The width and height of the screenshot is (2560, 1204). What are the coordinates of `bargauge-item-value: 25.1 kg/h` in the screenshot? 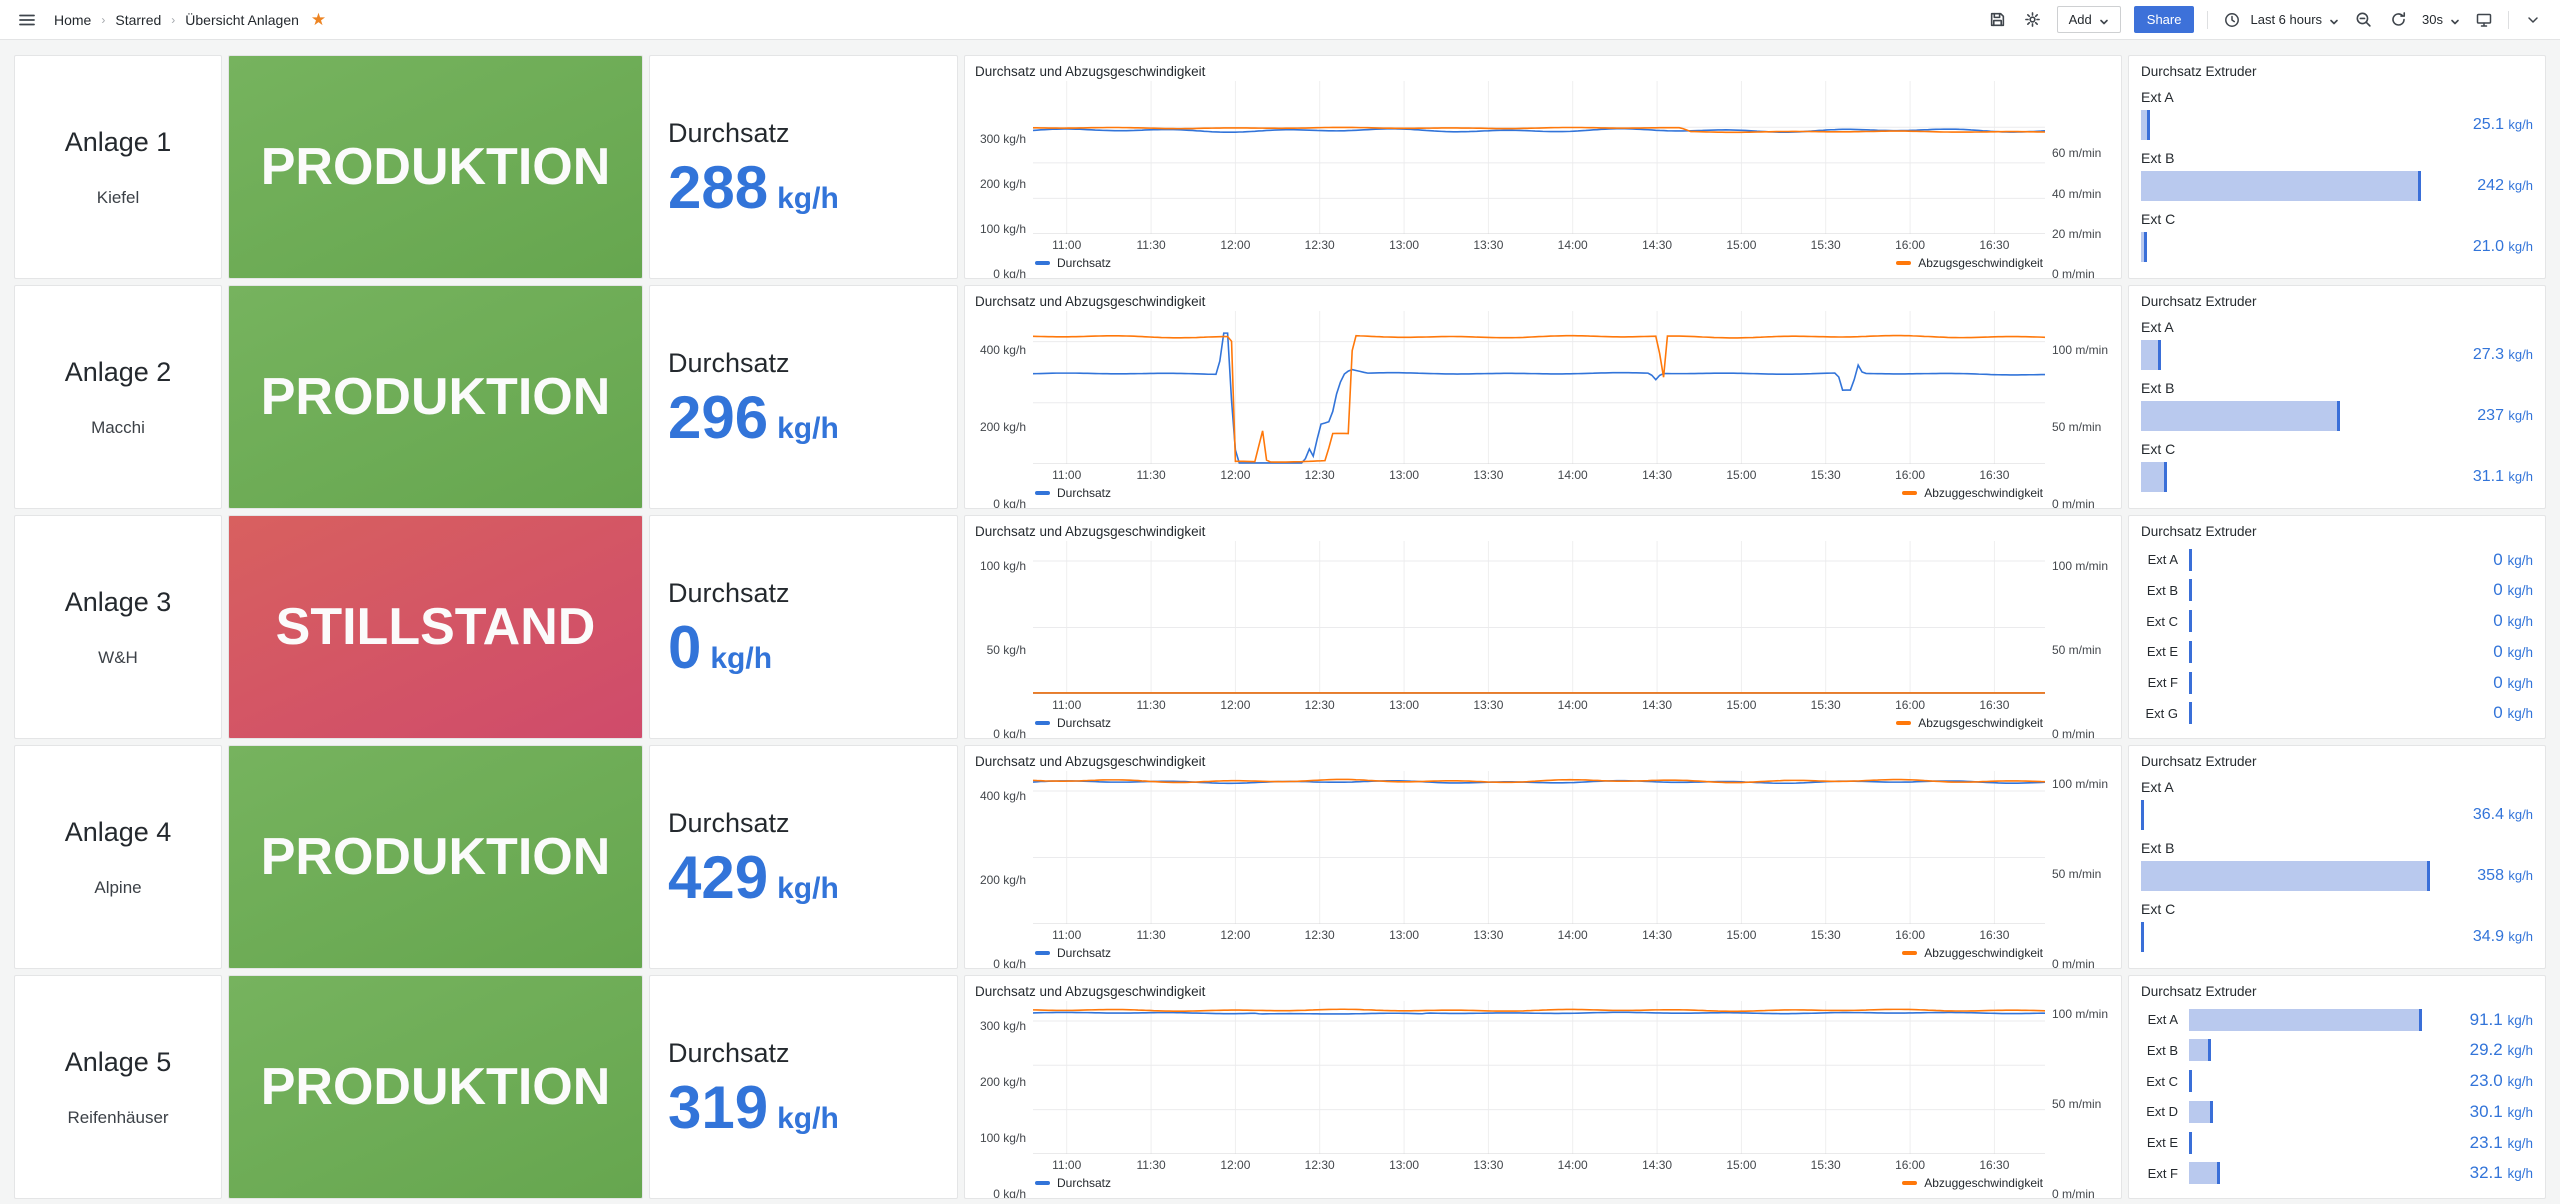 It's located at (2483, 125).